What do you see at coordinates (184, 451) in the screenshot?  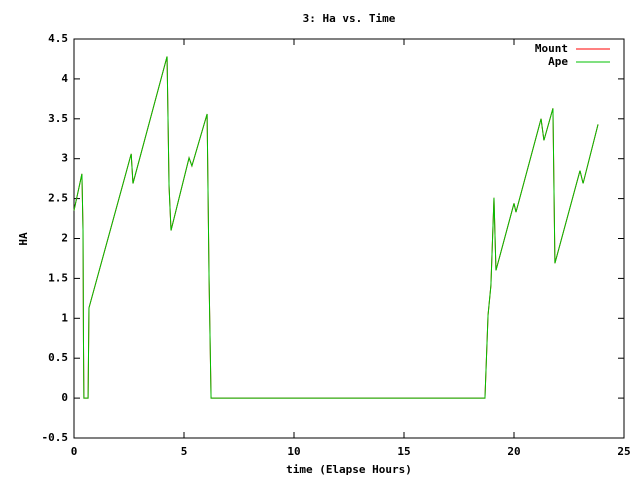 I see `x-tick-label: 5` at bounding box center [184, 451].